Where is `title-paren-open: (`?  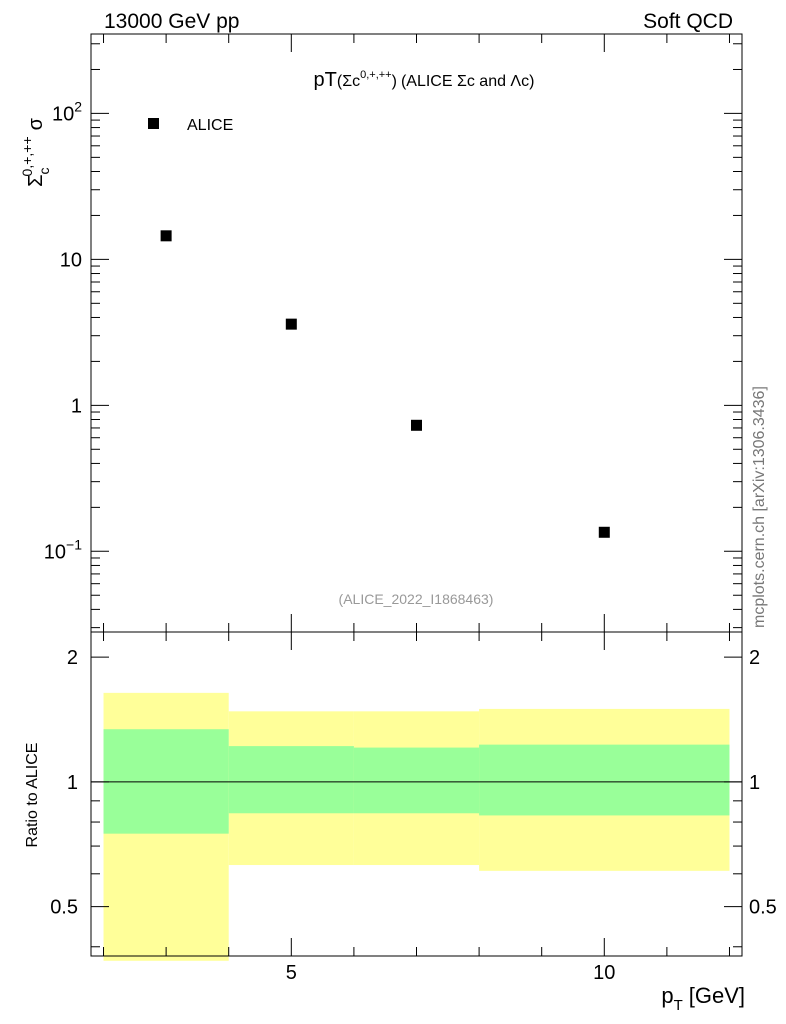 title-paren-open: ( is located at coordinates (340, 81).